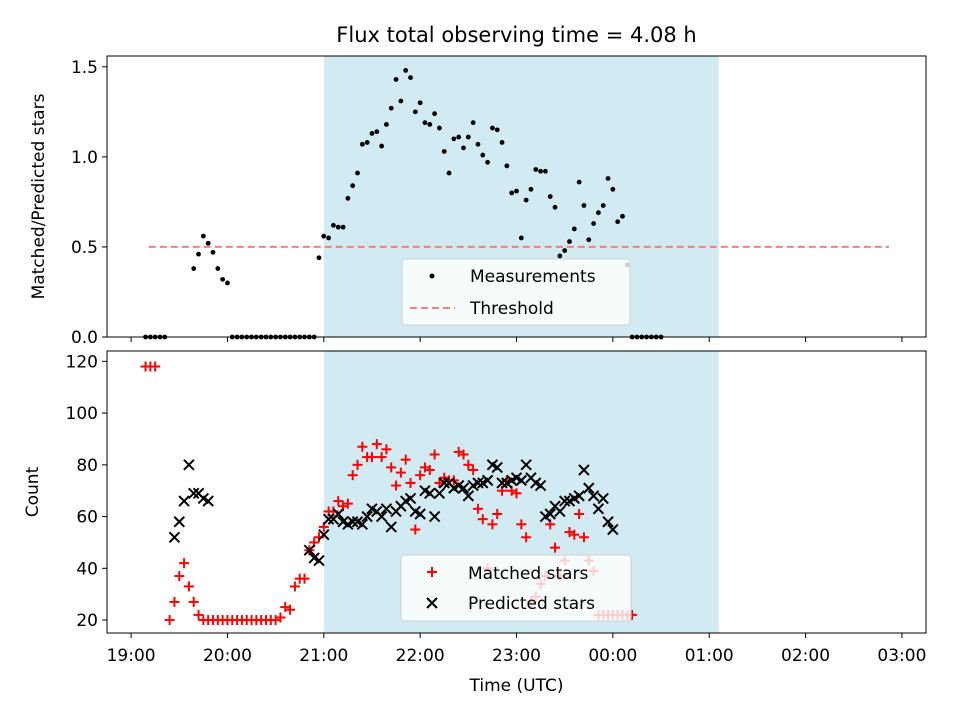 This screenshot has height=720, width=960. I want to click on x-tick-label: 20:00, so click(227, 656).